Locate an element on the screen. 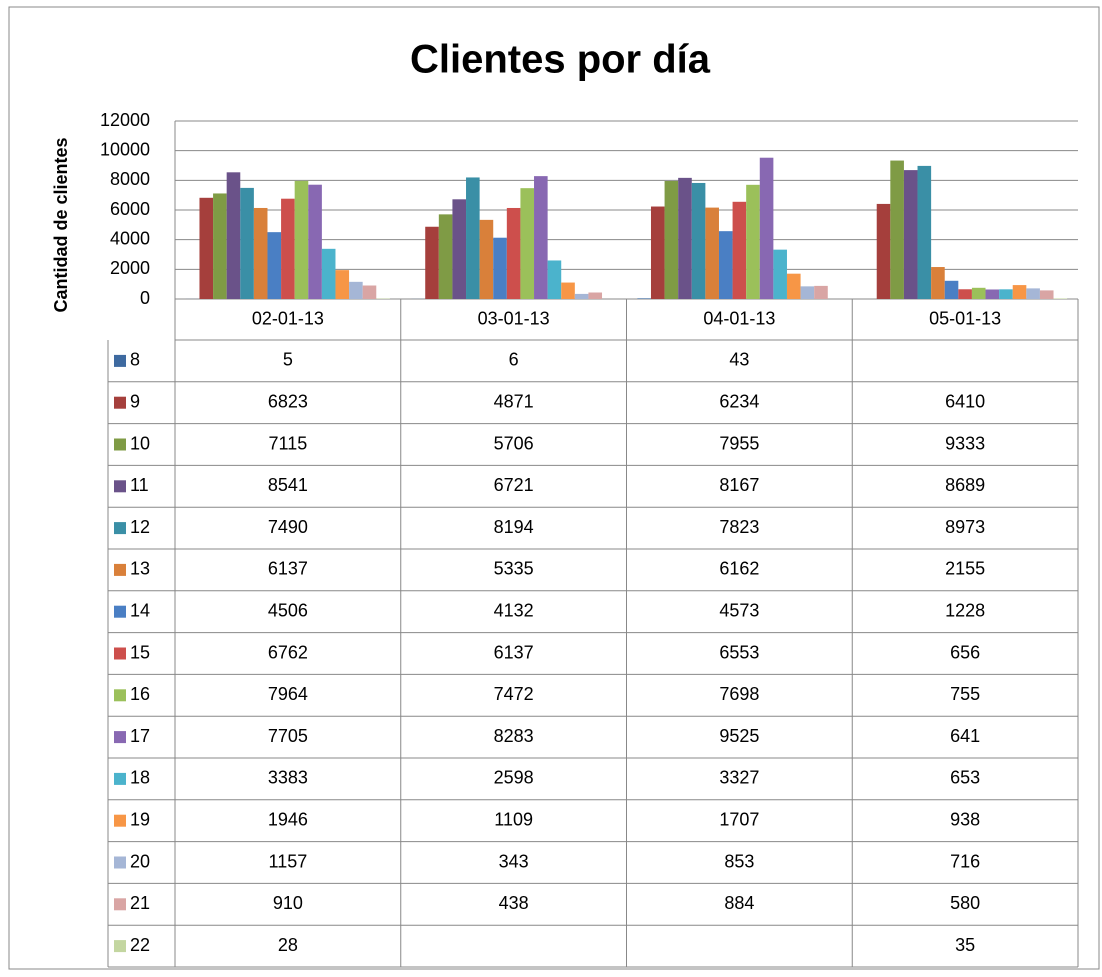 The width and height of the screenshot is (1102, 977). table-value: 8973 is located at coordinates (965, 527).